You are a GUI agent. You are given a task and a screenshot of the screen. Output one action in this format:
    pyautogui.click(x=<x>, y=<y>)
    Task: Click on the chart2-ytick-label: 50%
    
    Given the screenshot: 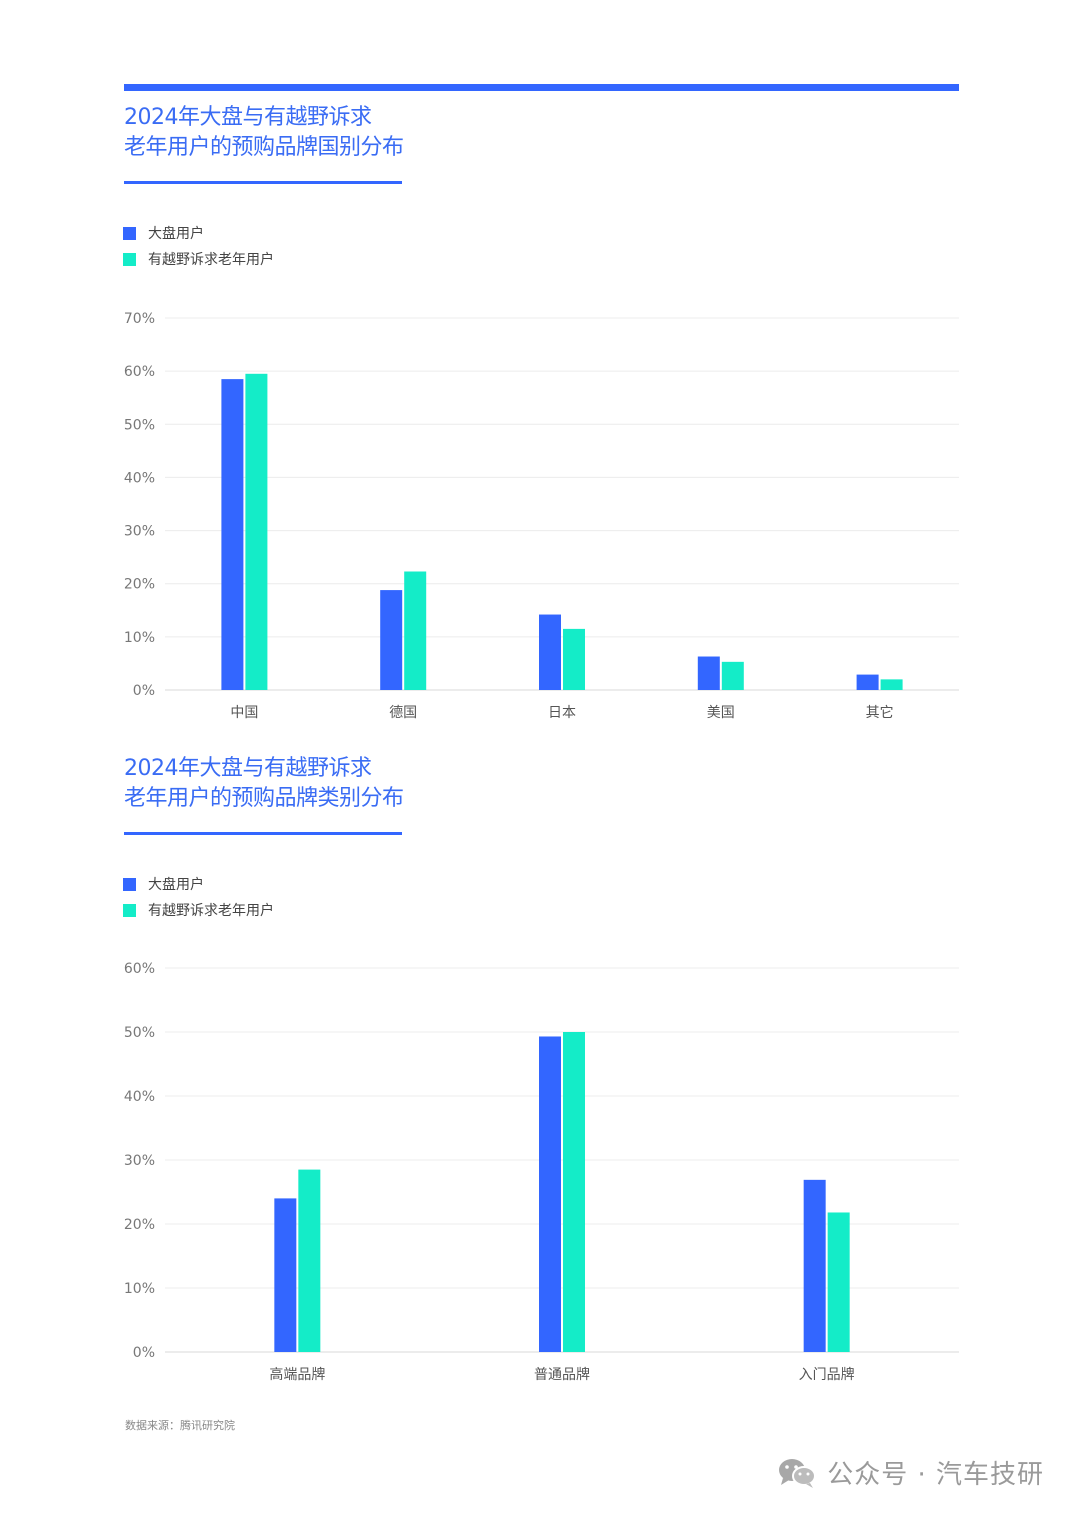 What is the action you would take?
    pyautogui.click(x=139, y=1033)
    